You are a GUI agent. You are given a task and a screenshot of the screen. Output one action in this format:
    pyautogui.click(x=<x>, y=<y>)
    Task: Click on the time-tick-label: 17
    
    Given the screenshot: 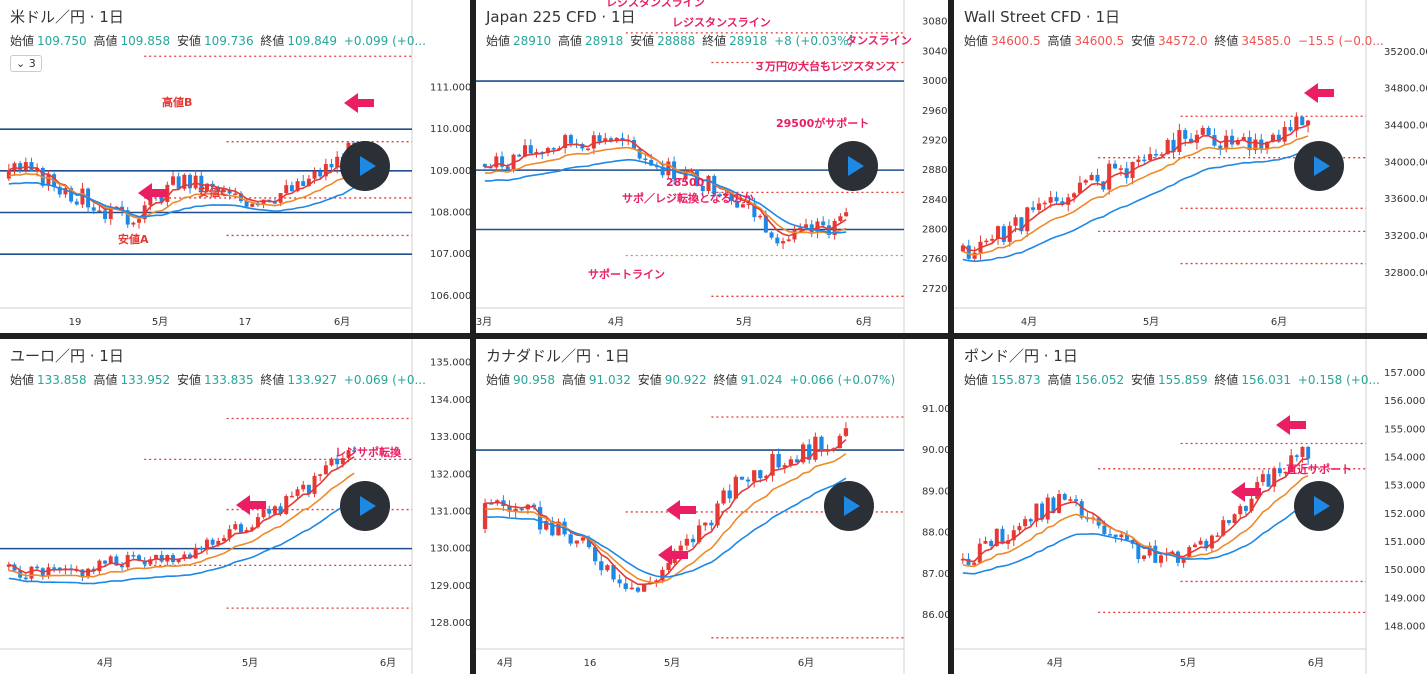 What is the action you would take?
    pyautogui.click(x=245, y=322)
    